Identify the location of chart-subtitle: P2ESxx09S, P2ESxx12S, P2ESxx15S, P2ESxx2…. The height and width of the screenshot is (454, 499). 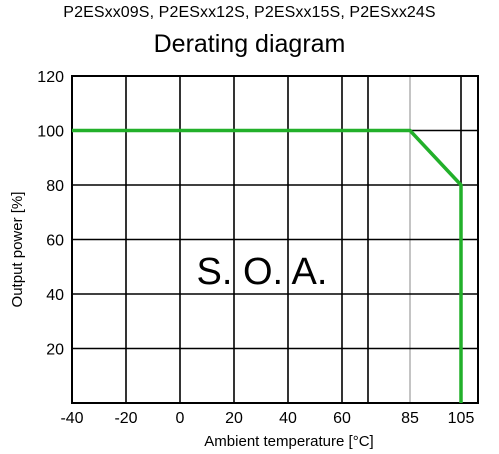
(249, 12).